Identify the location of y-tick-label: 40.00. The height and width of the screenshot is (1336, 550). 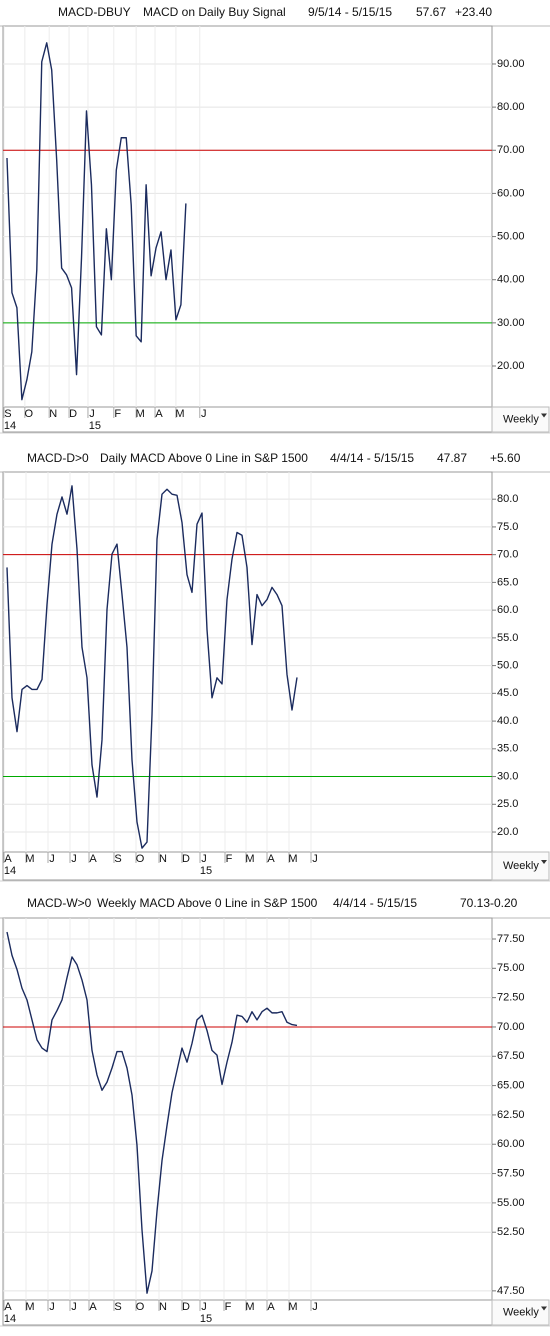
(511, 280).